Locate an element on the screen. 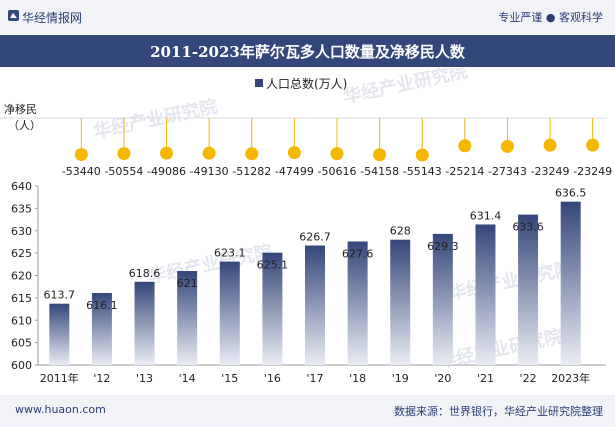  chart-title: 2011-2023年萨尔瓦多人口数量及净移民人数 is located at coordinates (307, 52).